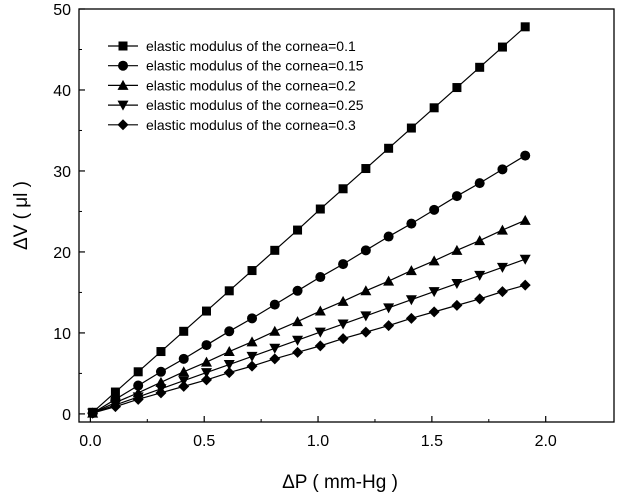 The width and height of the screenshot is (624, 495). I want to click on legend-label: elastic modulus of the cornea=0.1, so click(251, 46).